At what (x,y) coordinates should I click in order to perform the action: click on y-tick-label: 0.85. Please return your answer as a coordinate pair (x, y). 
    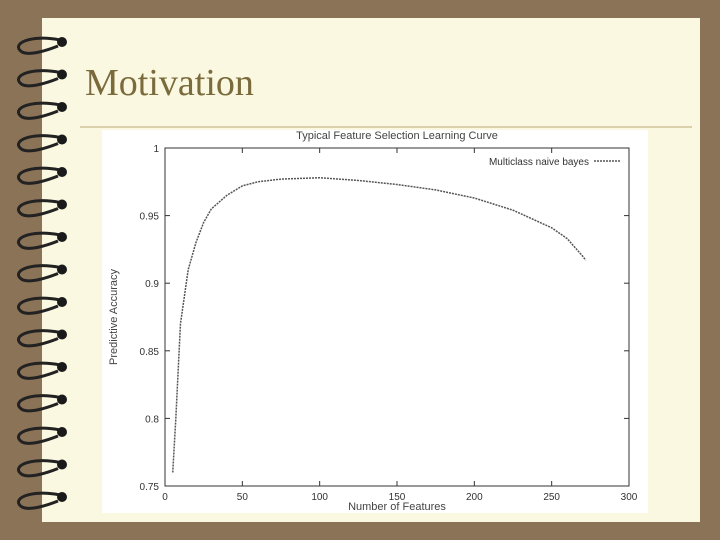
    Looking at the image, I should click on (150, 352).